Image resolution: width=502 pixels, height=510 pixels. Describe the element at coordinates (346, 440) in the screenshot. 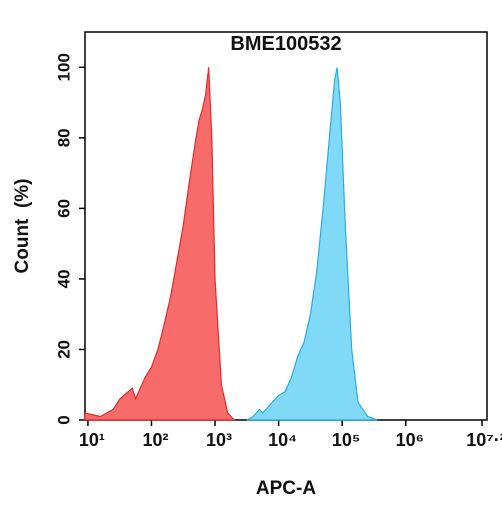

I see `x-tick-label: 10⁵` at that location.